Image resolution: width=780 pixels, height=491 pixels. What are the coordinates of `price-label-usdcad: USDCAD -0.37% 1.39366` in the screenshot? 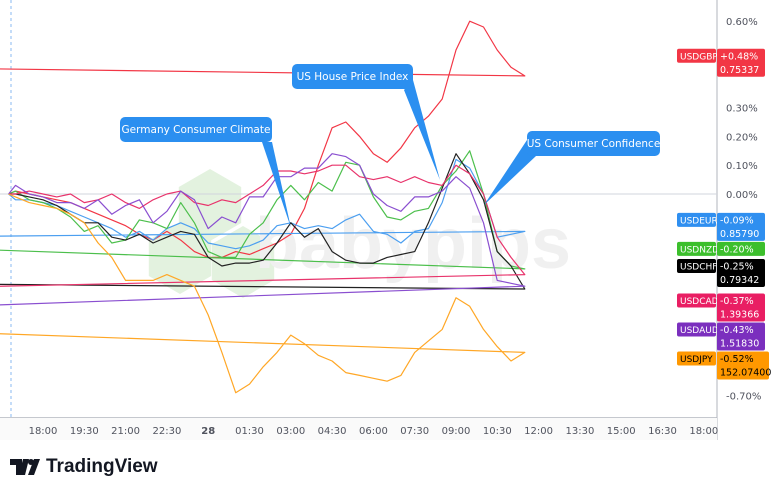 It's located at (721, 307).